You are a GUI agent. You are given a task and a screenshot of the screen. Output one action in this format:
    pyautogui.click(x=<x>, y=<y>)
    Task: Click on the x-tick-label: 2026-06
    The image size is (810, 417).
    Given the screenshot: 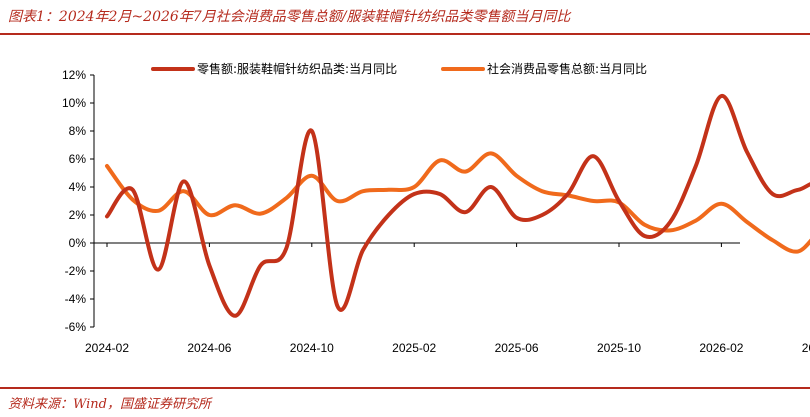 What is the action you would take?
    pyautogui.click(x=806, y=348)
    